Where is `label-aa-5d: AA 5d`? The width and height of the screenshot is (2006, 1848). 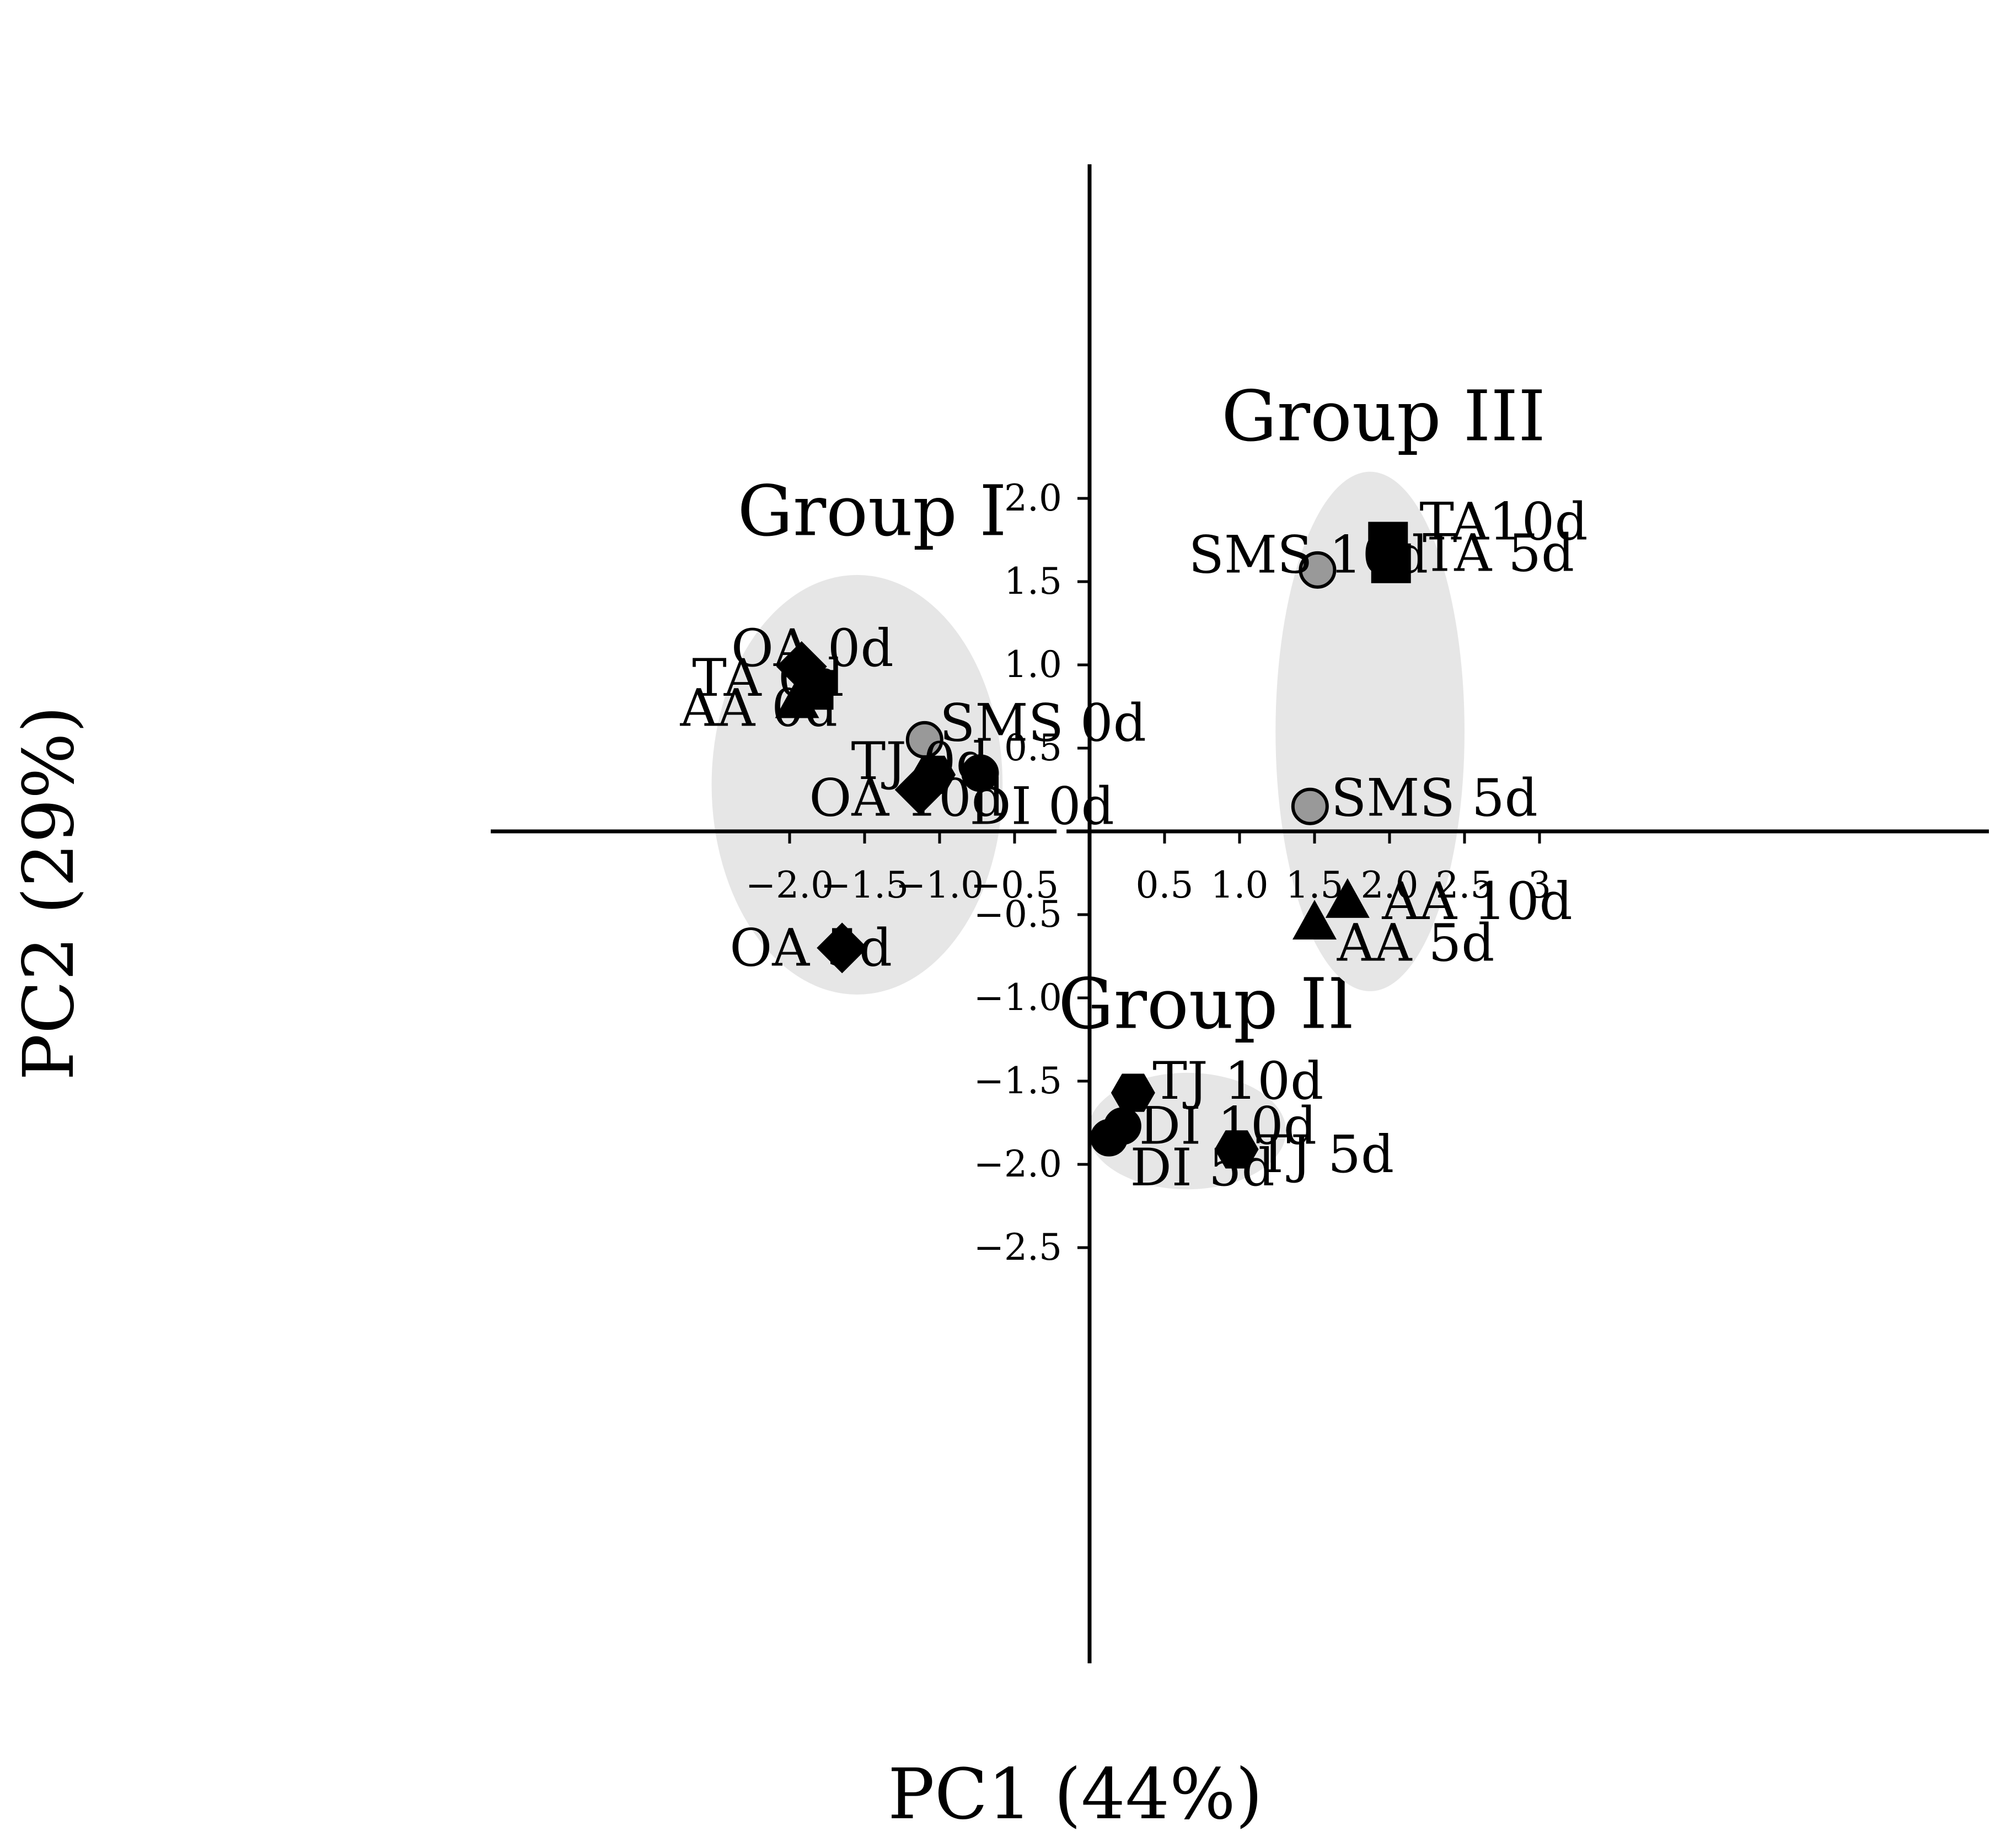
label-aa-5d: AA 5d is located at coordinates (1416, 943).